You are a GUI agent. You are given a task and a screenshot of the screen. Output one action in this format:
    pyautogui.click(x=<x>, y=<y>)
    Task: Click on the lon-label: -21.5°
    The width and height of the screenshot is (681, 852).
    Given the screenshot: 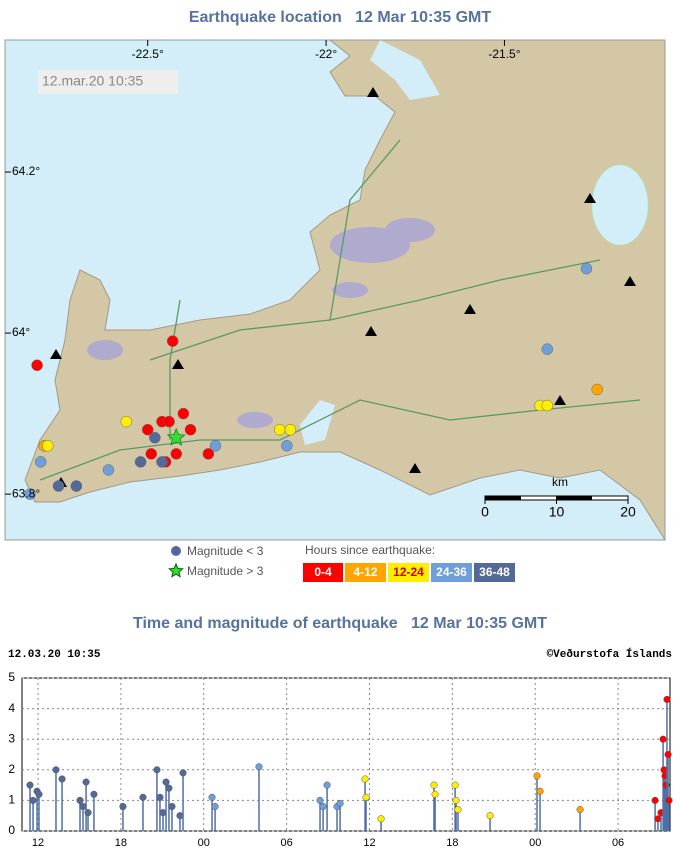 What is the action you would take?
    pyautogui.click(x=504, y=54)
    